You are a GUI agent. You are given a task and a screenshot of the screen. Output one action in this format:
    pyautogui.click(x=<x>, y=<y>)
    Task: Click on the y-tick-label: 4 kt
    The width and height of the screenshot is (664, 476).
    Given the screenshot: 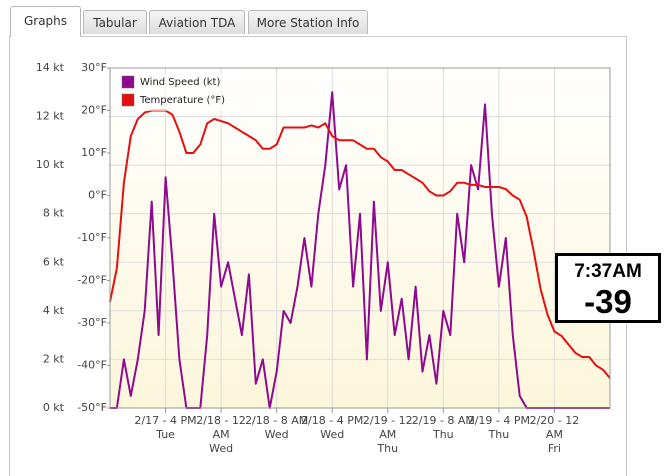 What is the action you would take?
    pyautogui.click(x=54, y=310)
    